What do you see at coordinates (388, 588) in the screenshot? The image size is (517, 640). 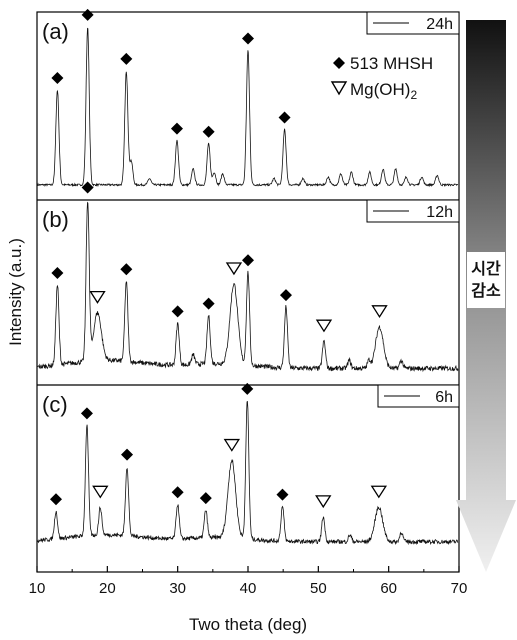 I see `x-tick-label: 60` at bounding box center [388, 588].